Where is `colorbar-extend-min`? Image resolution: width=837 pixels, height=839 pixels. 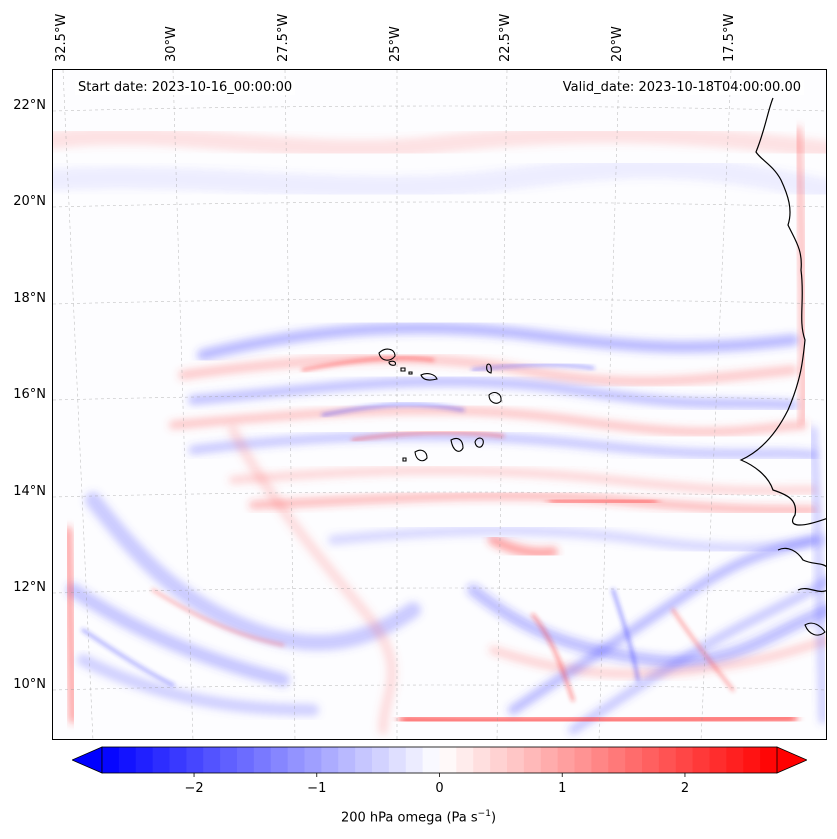
colorbar-extend-min is located at coordinates (87, 760).